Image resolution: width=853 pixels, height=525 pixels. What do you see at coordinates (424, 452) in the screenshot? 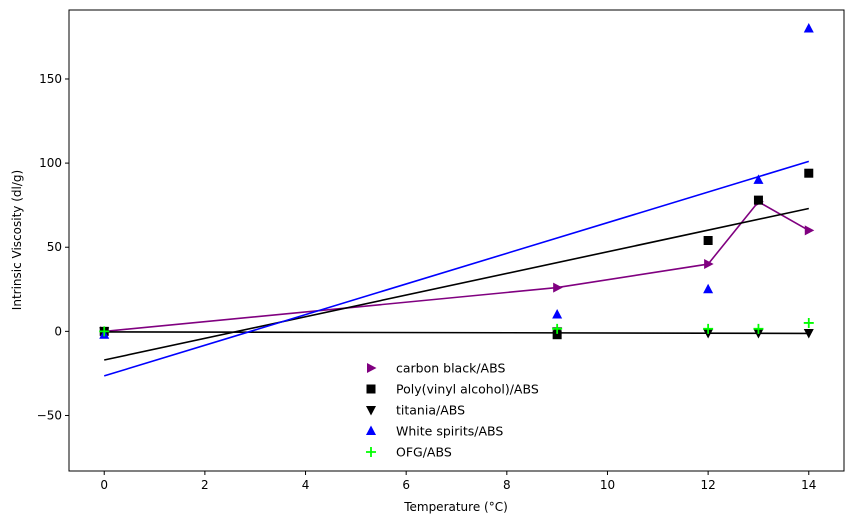
I see `legend-label-ofg-abs: OFG/ABS` at bounding box center [424, 452].